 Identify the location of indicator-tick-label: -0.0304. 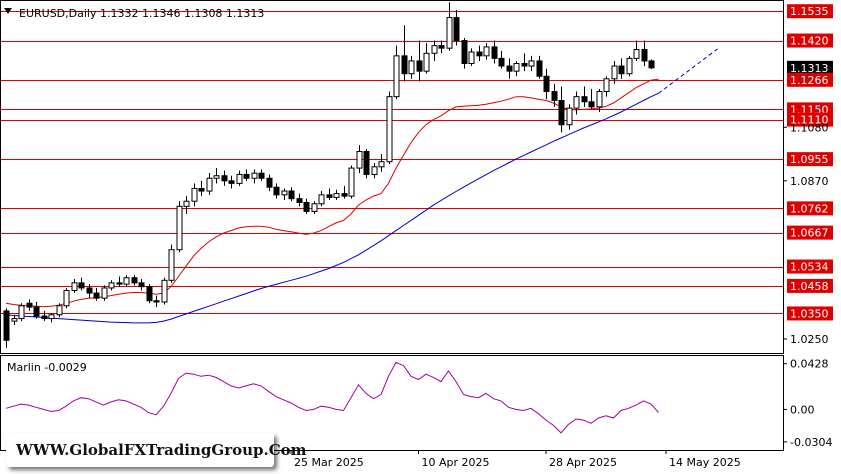
(811, 442).